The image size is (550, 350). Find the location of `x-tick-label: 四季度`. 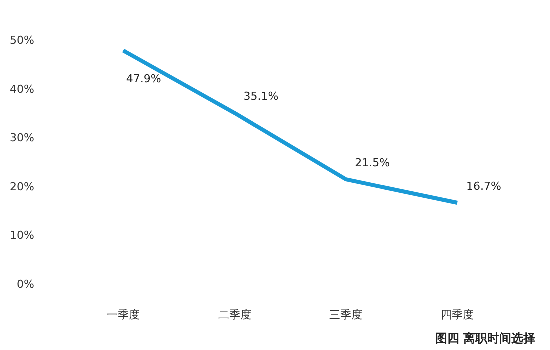

x-tick-label: 四季度 is located at coordinates (457, 315).